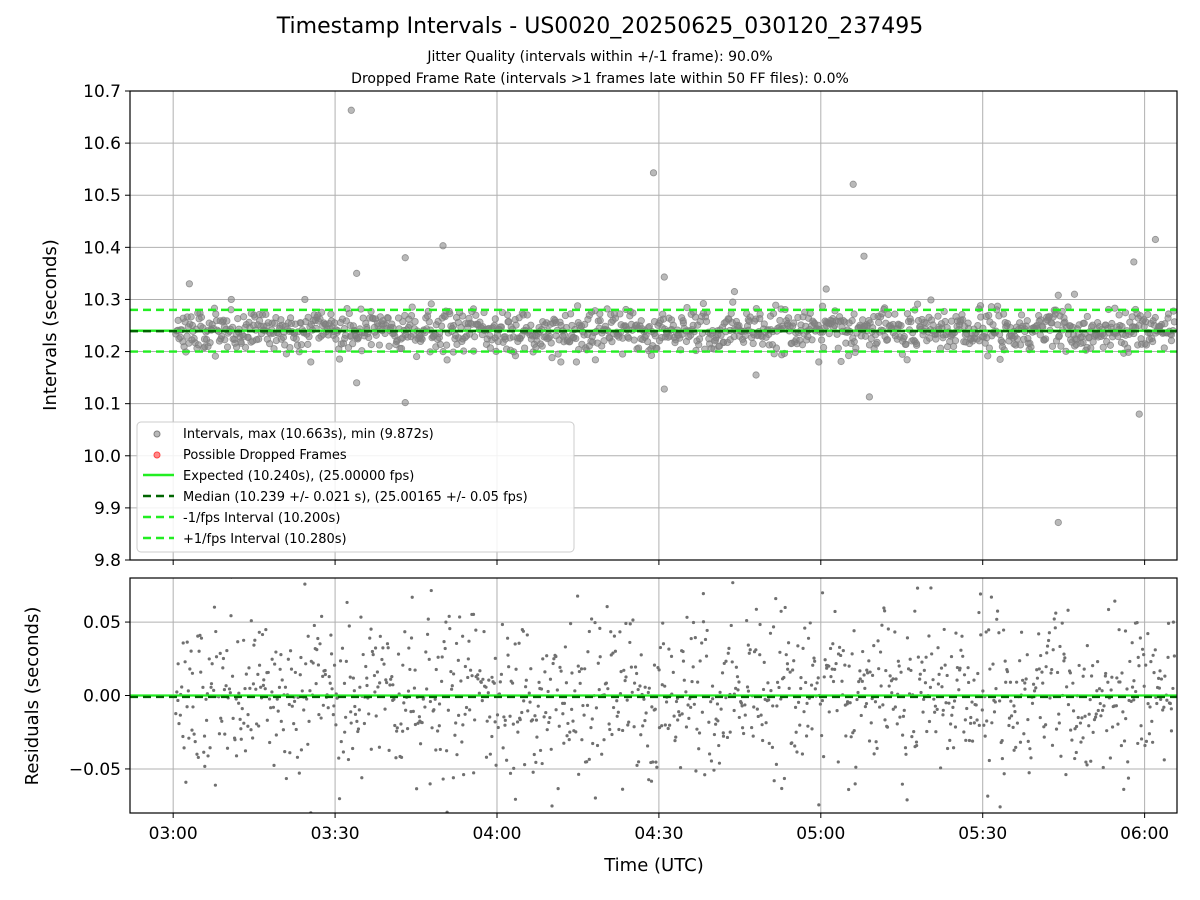 This screenshot has width=1200, height=900. Describe the element at coordinates (102, 623) in the screenshot. I see `bottom-y-tick-label: 0.05` at that location.